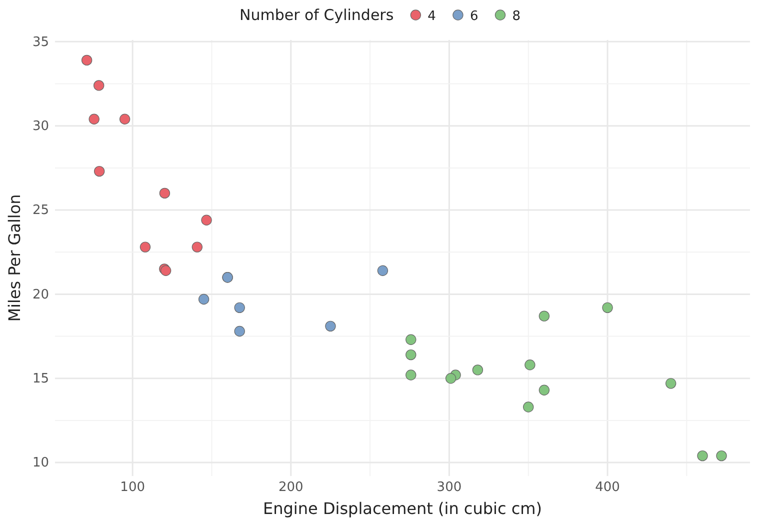 The image size is (760, 519). I want to click on x-tick-label: 200, so click(291, 488).